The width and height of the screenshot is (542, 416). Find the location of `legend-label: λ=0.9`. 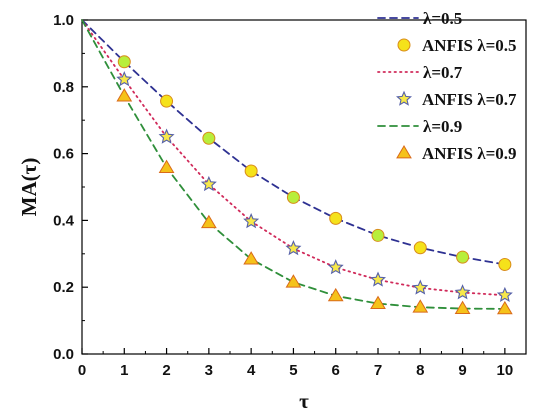

legend-label: λ=0.9 is located at coordinates (442, 126).